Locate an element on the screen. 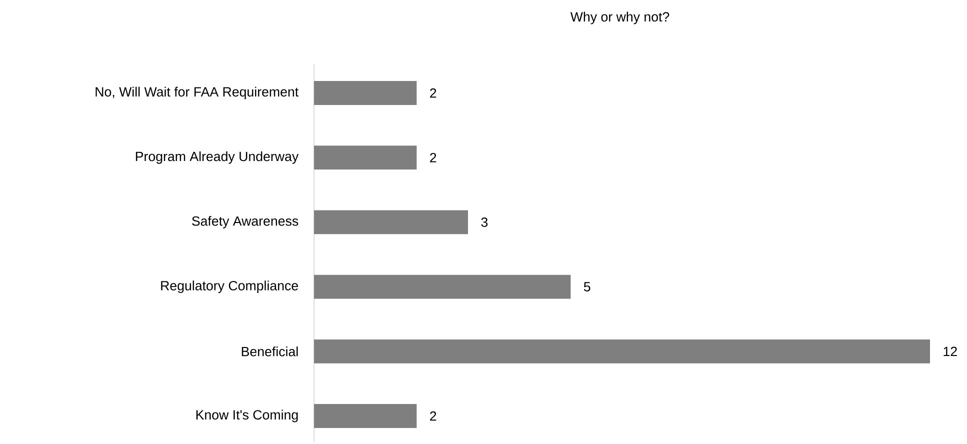 The width and height of the screenshot is (967, 444). y-tick-label: Beneficial is located at coordinates (270, 351).